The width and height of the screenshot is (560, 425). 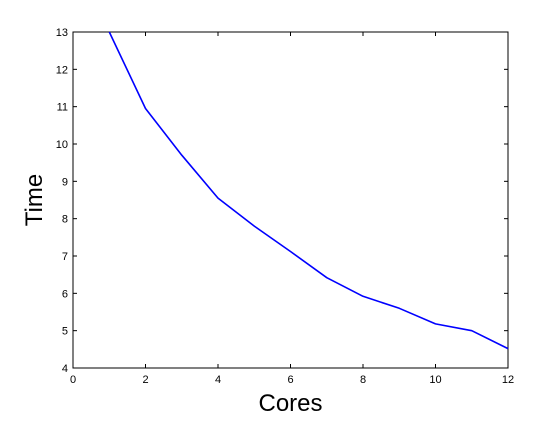 What do you see at coordinates (65, 182) in the screenshot?
I see `y-tick-label: 9` at bounding box center [65, 182].